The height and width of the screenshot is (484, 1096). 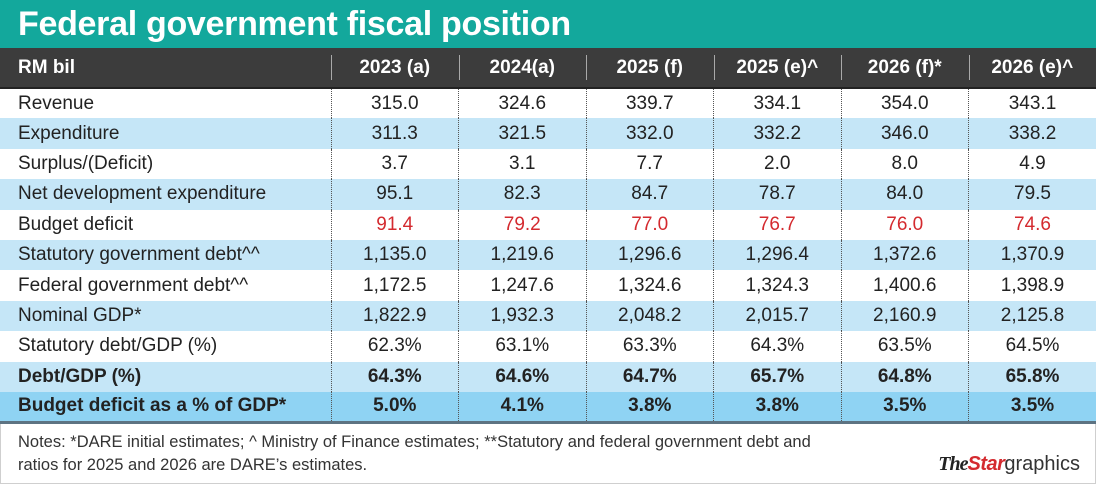 What do you see at coordinates (522, 224) in the screenshot?
I see `table-cell: 79.2` at bounding box center [522, 224].